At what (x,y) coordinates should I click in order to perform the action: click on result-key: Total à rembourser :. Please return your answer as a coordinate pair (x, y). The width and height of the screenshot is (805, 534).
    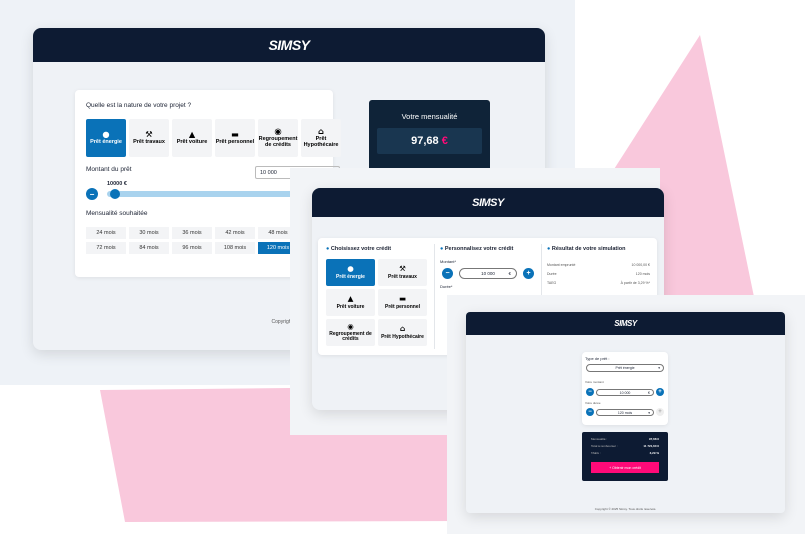
    Looking at the image, I should click on (604, 446).